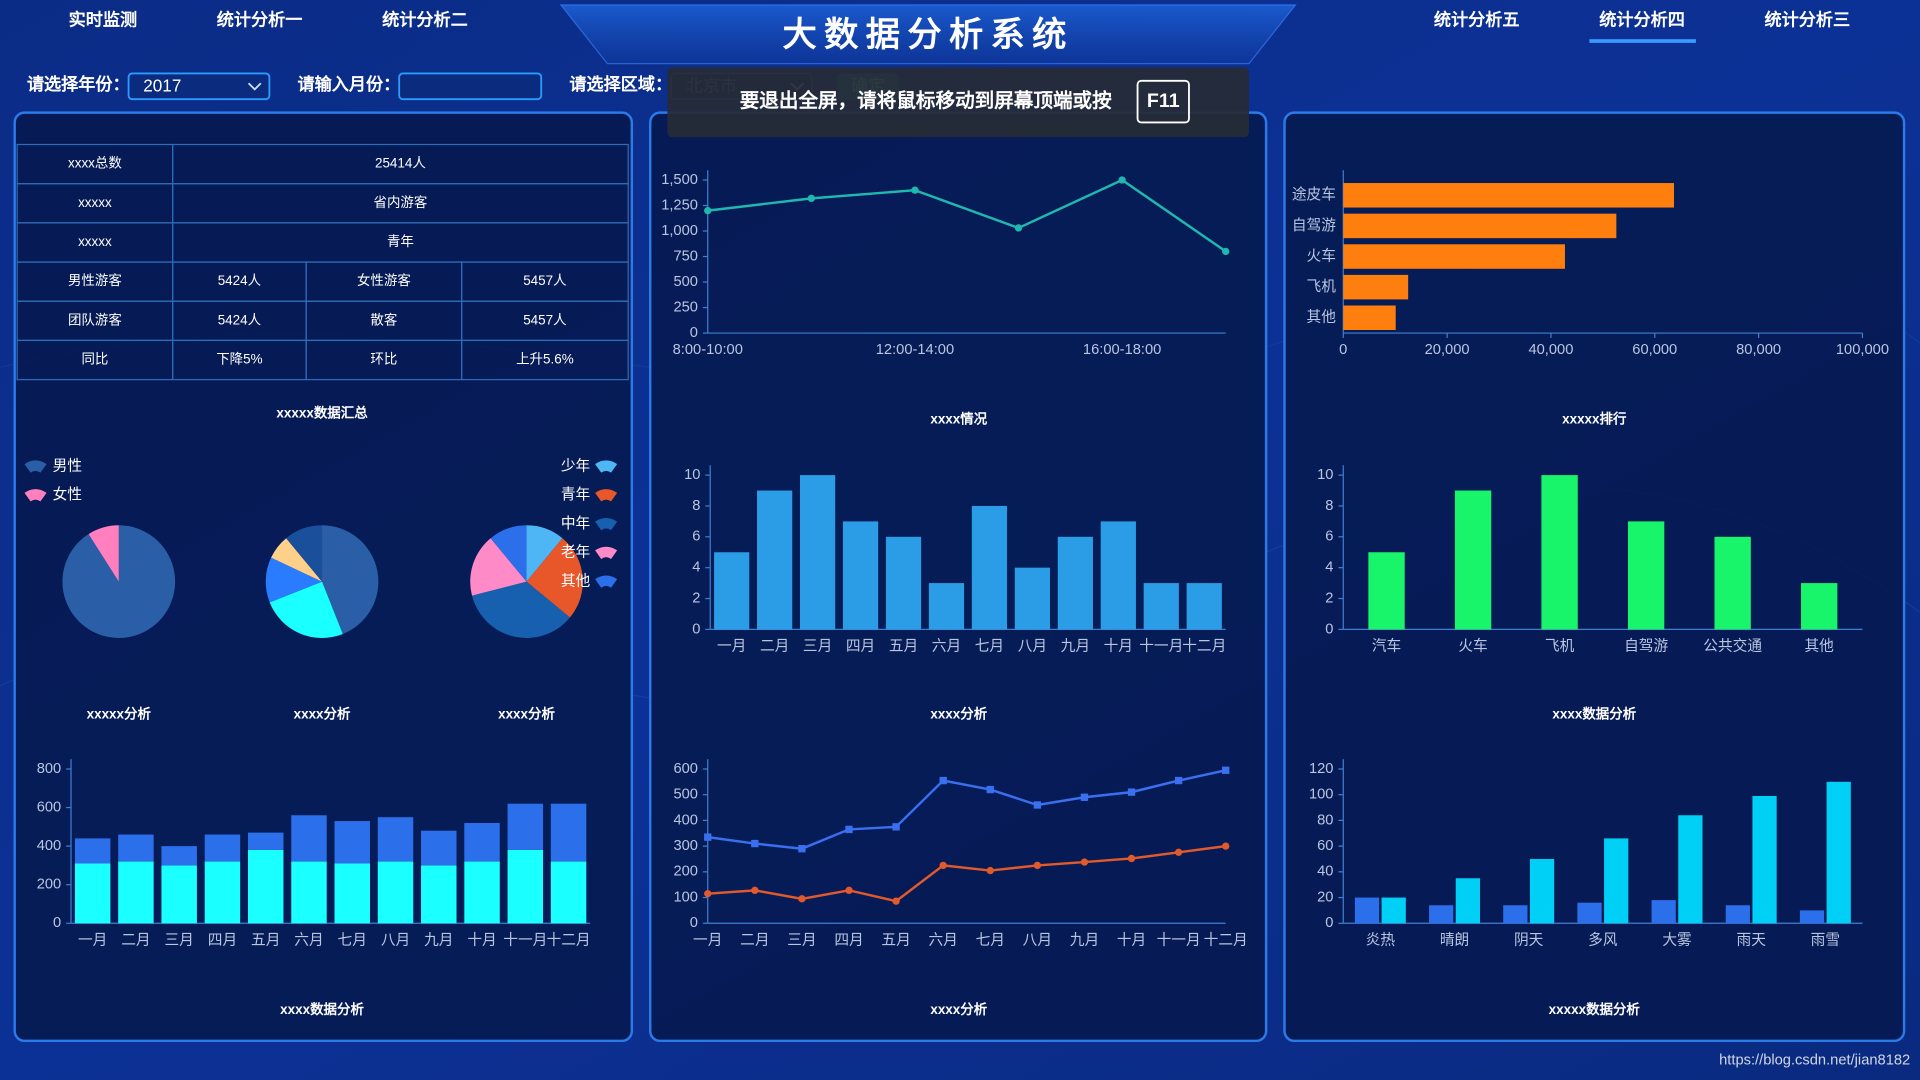  Describe the element at coordinates (1386, 645) in the screenshot. I see `x-tick-label: 汽车` at that location.